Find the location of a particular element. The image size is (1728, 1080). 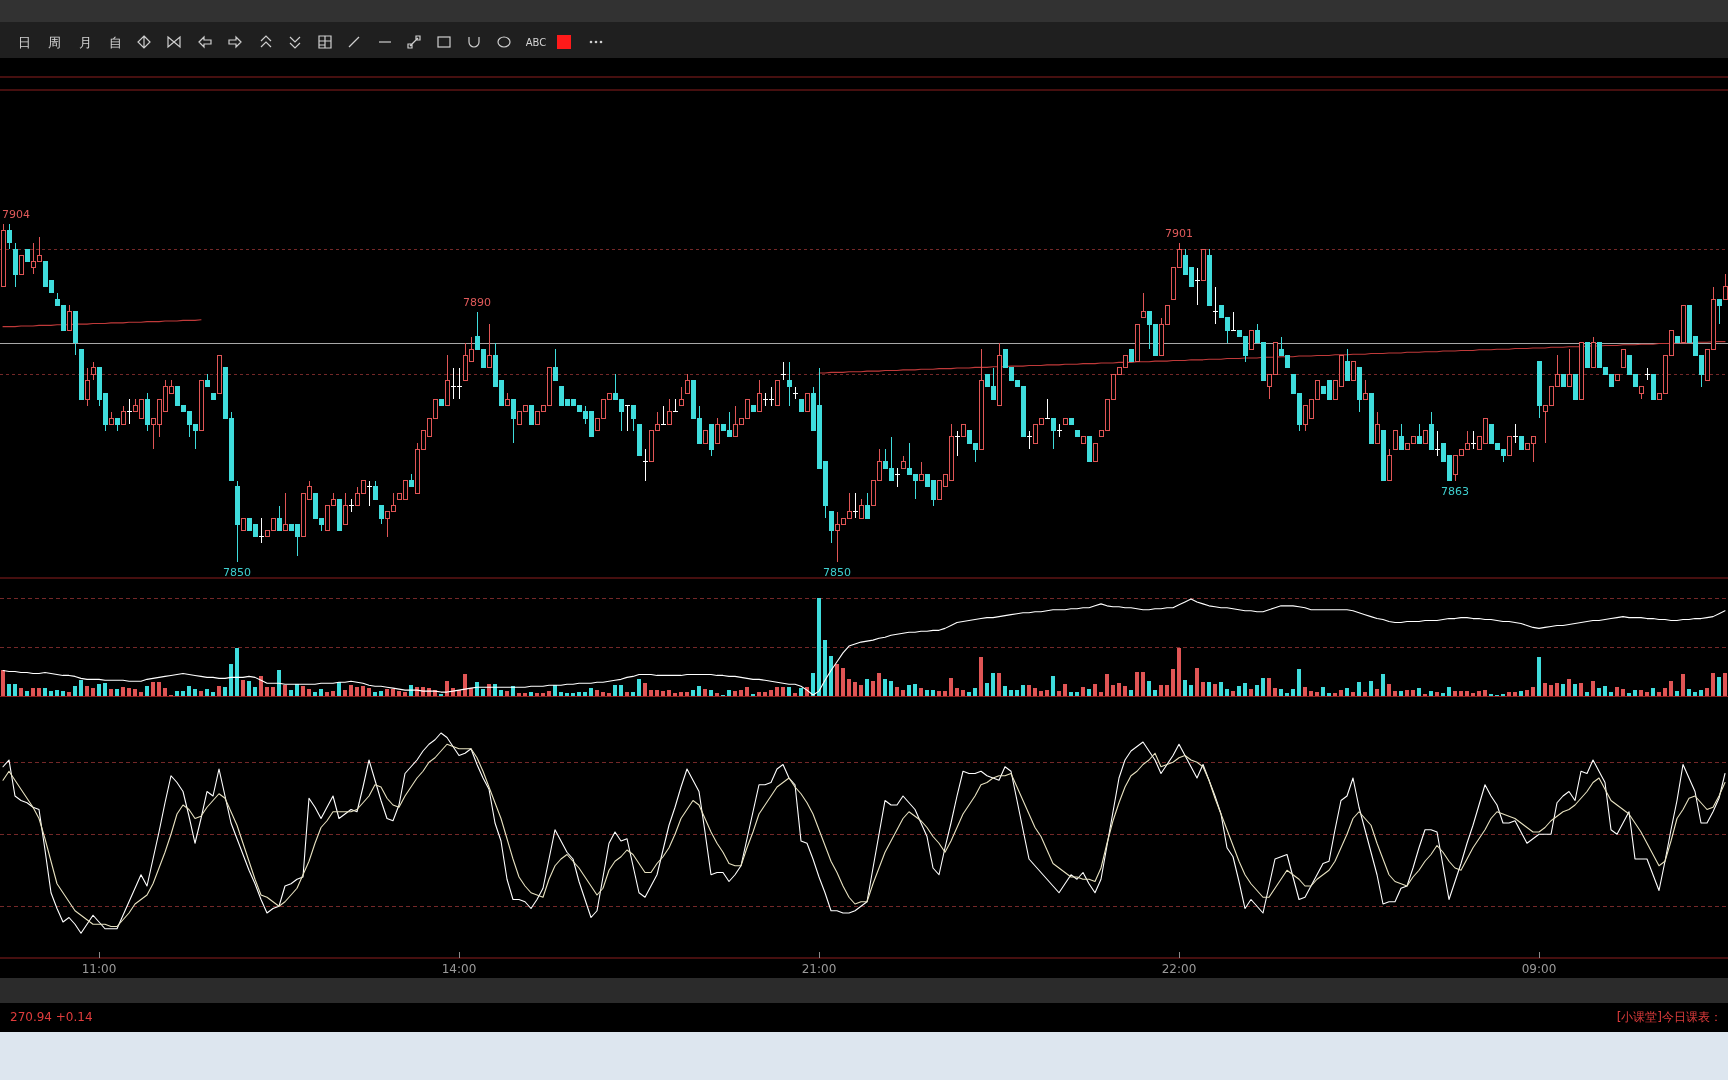

annotation: 7863 is located at coordinates (1455, 491).